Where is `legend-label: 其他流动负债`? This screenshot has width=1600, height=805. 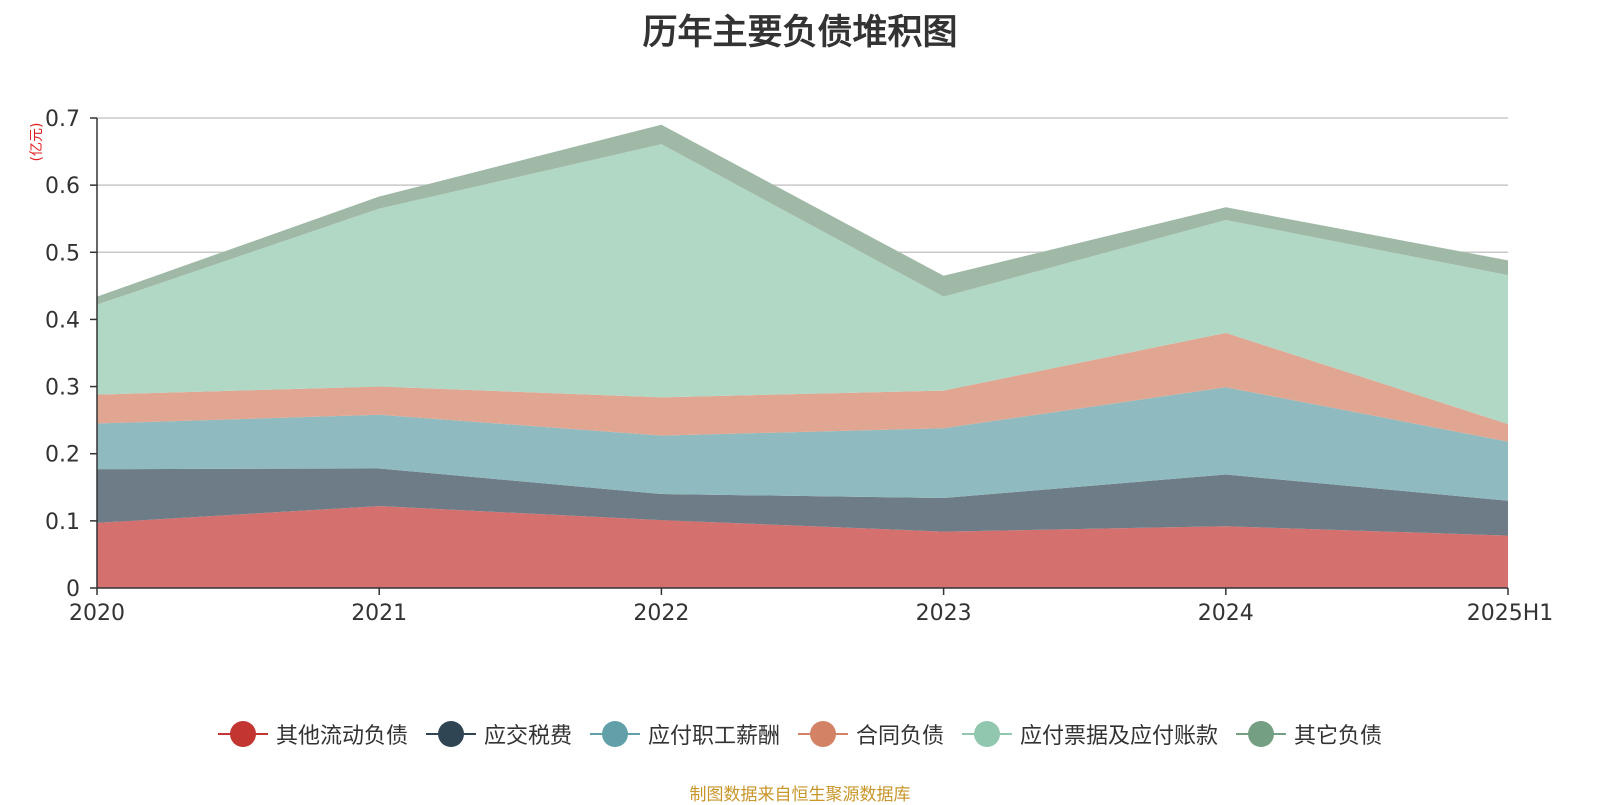 legend-label: 其他流动负债 is located at coordinates (341, 736).